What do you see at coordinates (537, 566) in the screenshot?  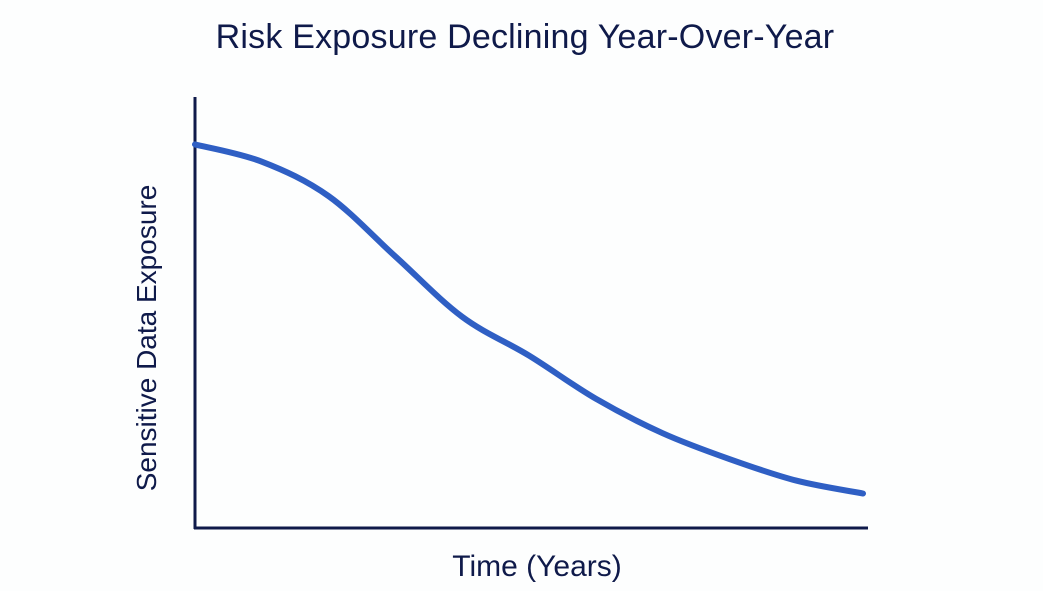 I see `x-axis-label: Time (Years)` at bounding box center [537, 566].